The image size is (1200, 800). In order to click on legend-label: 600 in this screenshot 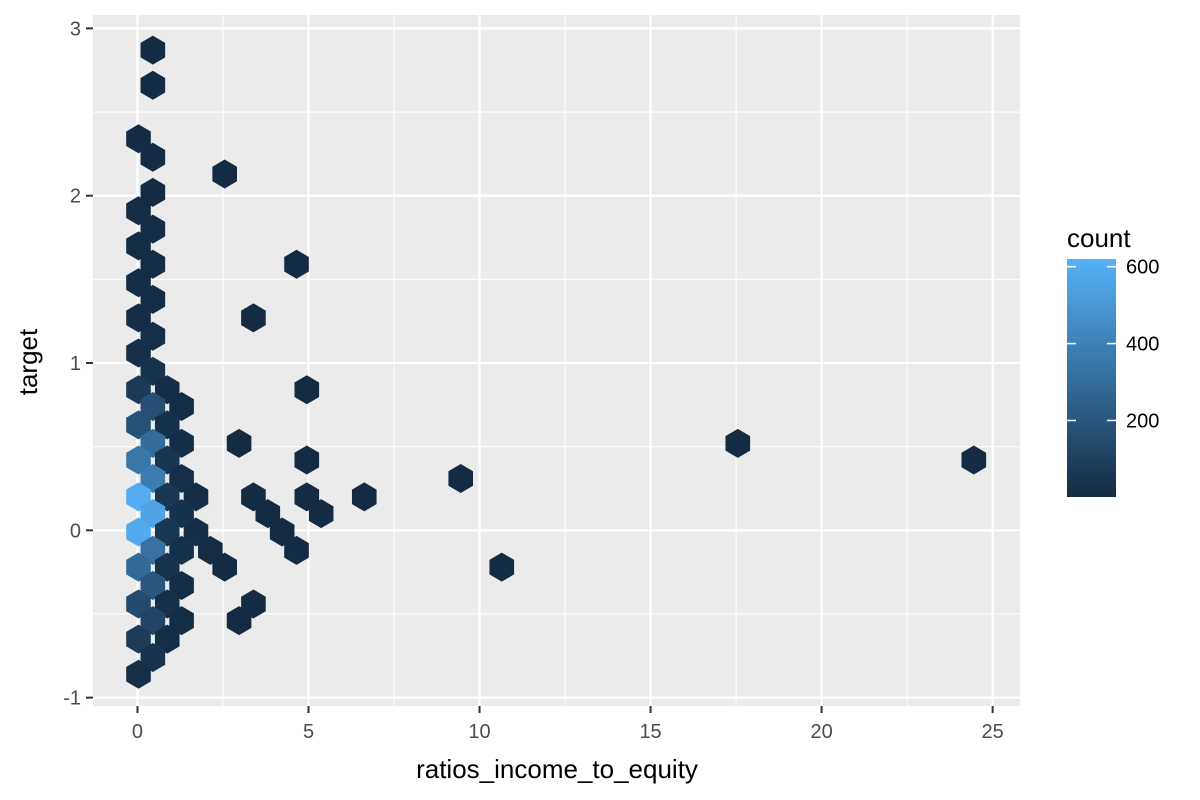, I will do `click(1142, 268)`.